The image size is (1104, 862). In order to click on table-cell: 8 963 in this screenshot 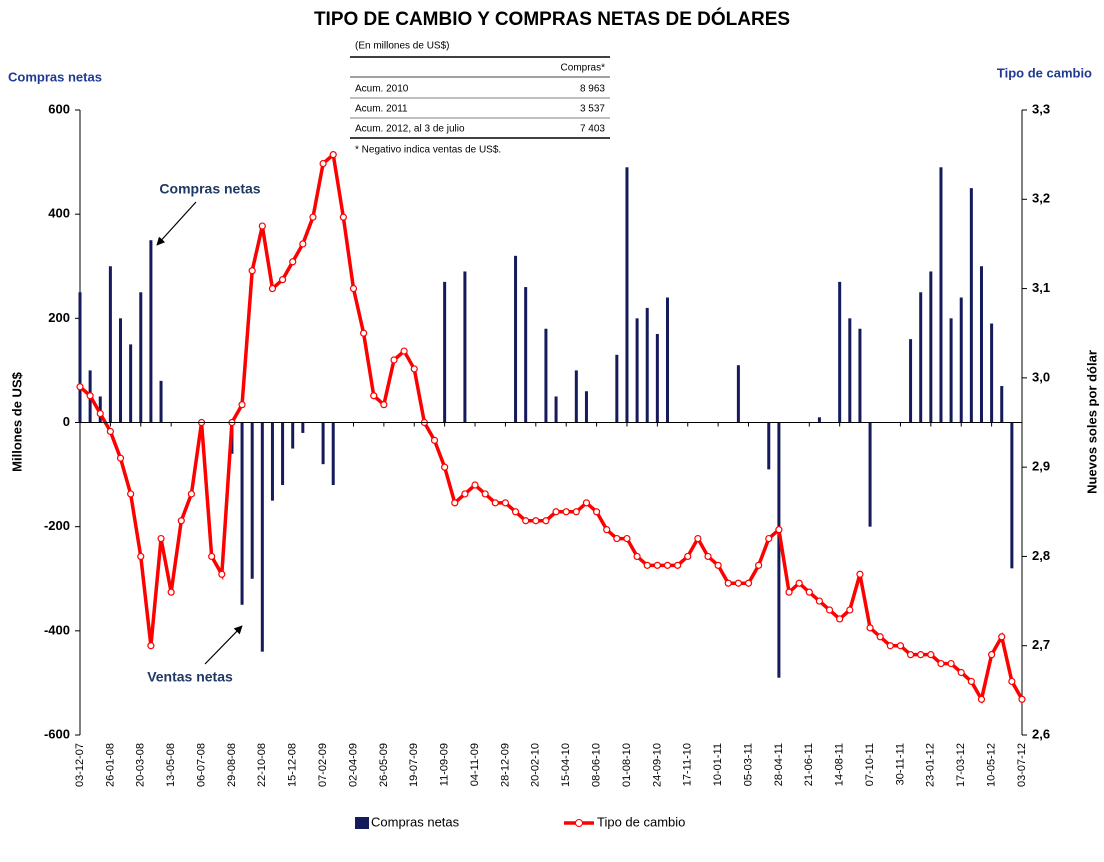, I will do `click(592, 89)`.